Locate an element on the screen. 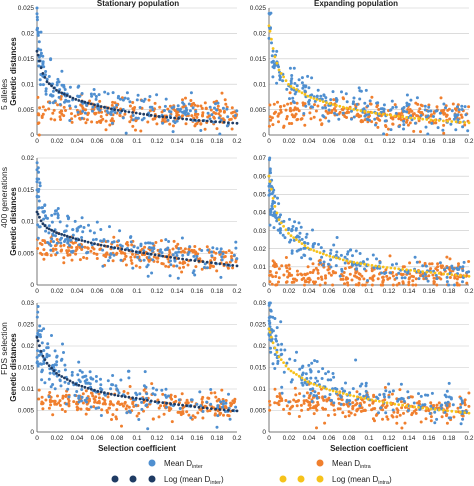 Image resolution: width=474 pixels, height=486 pixels. column-title-stationary: Stationary population is located at coordinates (138, 4).